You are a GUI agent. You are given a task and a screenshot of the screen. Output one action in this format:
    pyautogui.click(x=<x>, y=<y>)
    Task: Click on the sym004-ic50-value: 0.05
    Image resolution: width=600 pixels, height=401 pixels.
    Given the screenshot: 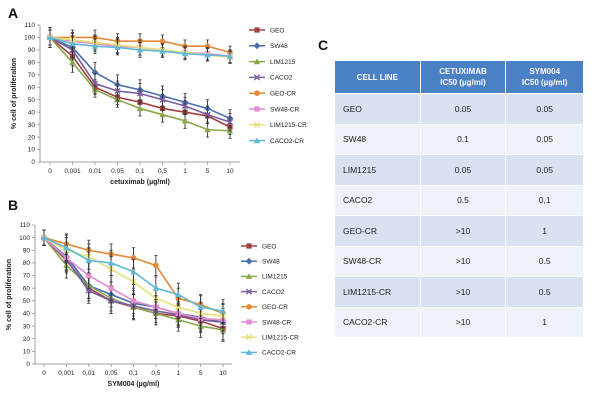 What is the action you would take?
    pyautogui.click(x=544, y=139)
    